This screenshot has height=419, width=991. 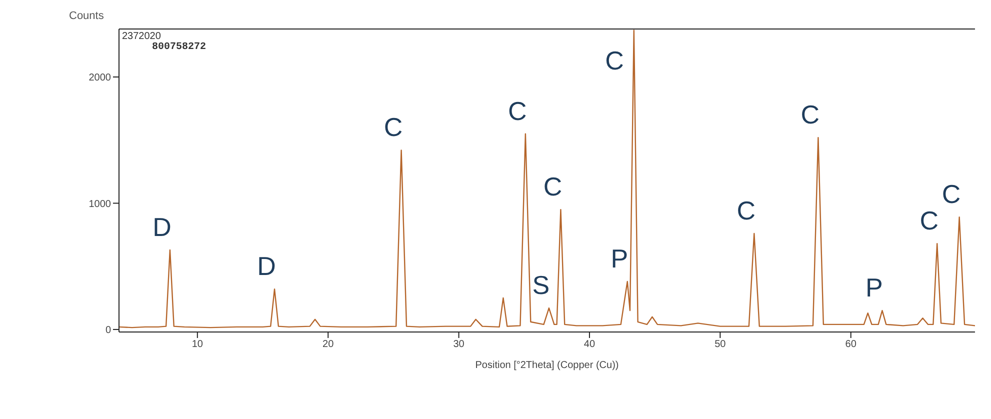 I want to click on x-tick-label: 20, so click(x=328, y=344).